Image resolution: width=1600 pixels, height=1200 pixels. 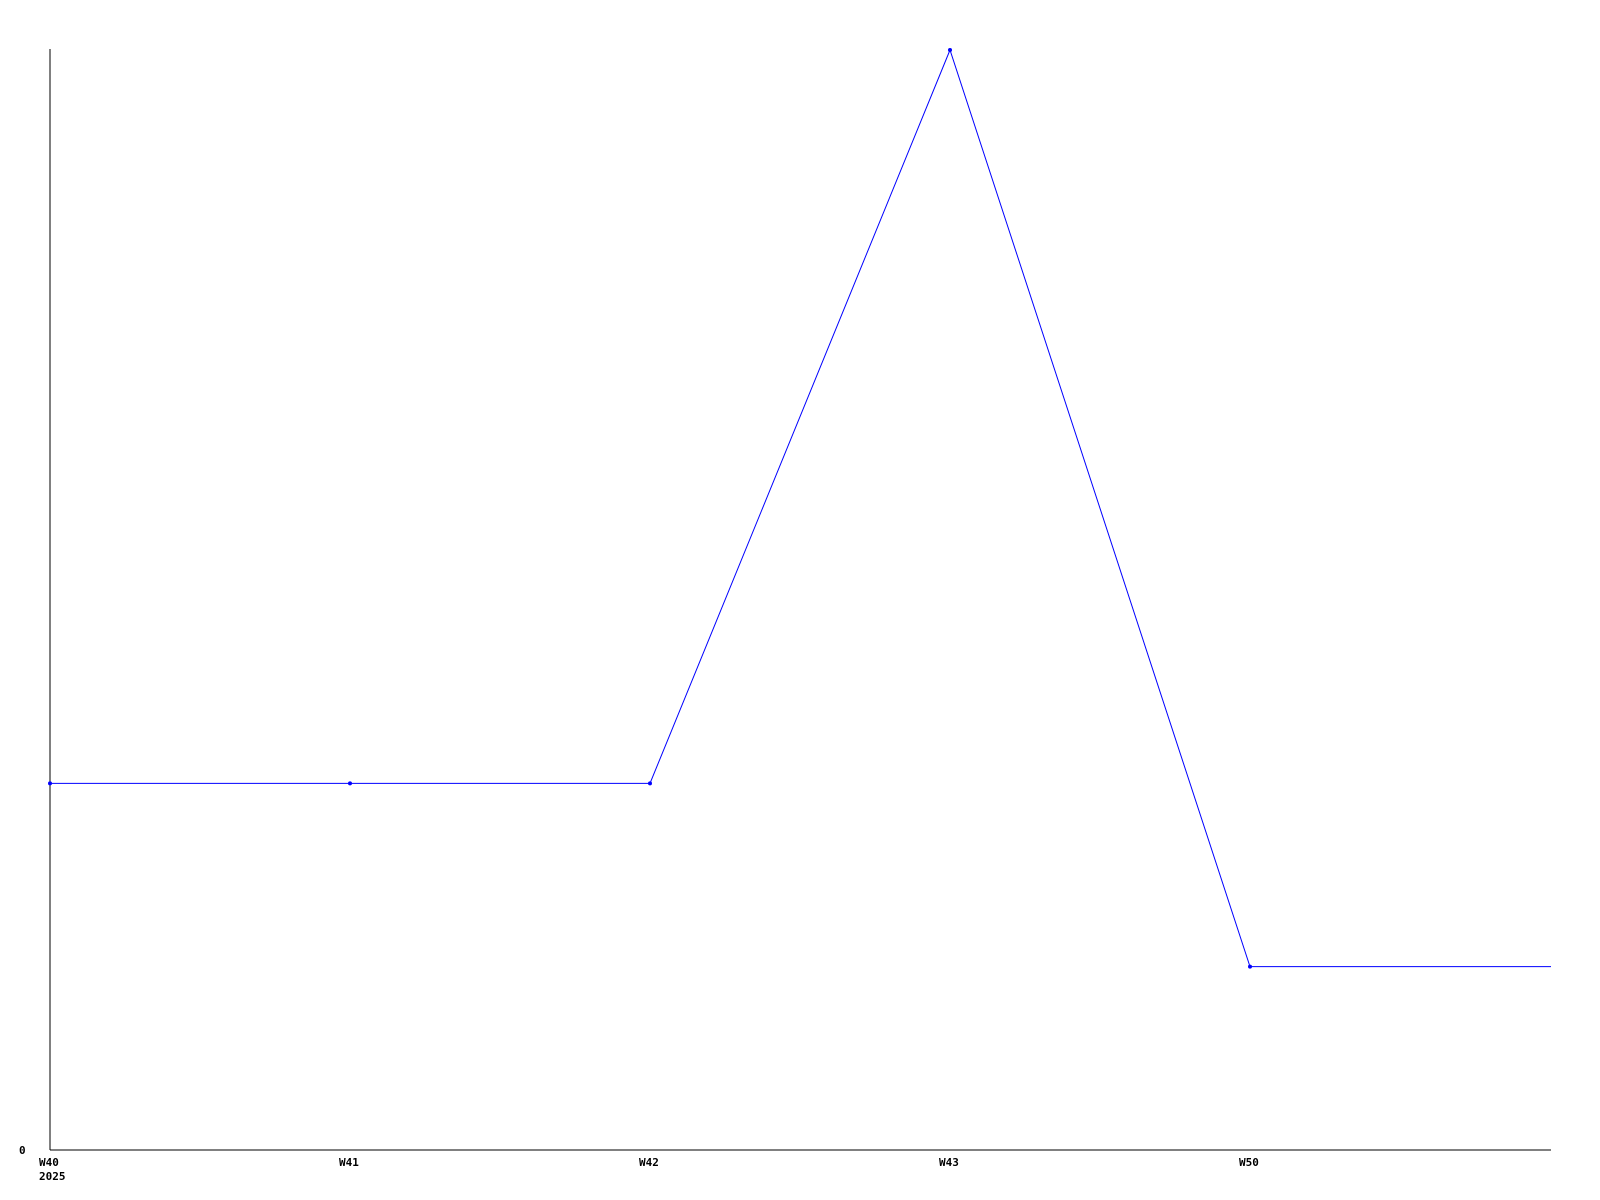 What do you see at coordinates (650, 783) in the screenshot?
I see `data-point-W42` at bounding box center [650, 783].